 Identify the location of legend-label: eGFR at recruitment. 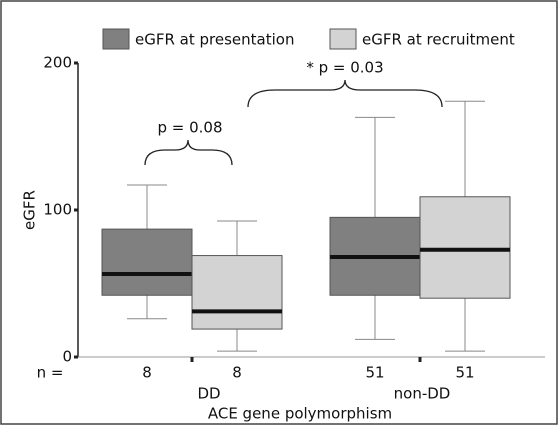
(438, 40).